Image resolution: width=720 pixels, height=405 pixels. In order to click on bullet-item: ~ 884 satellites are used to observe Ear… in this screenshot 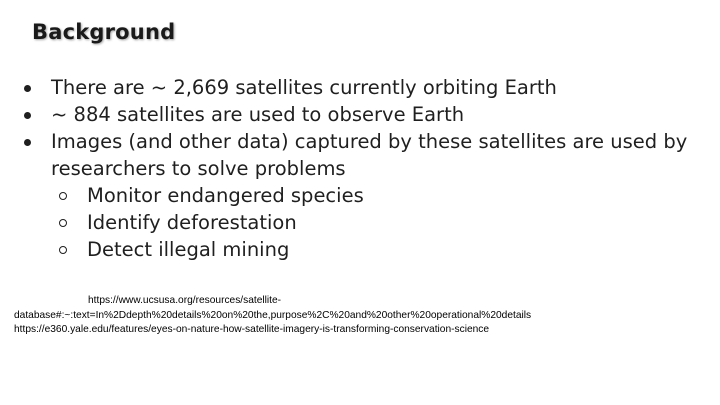, I will do `click(364, 114)`.